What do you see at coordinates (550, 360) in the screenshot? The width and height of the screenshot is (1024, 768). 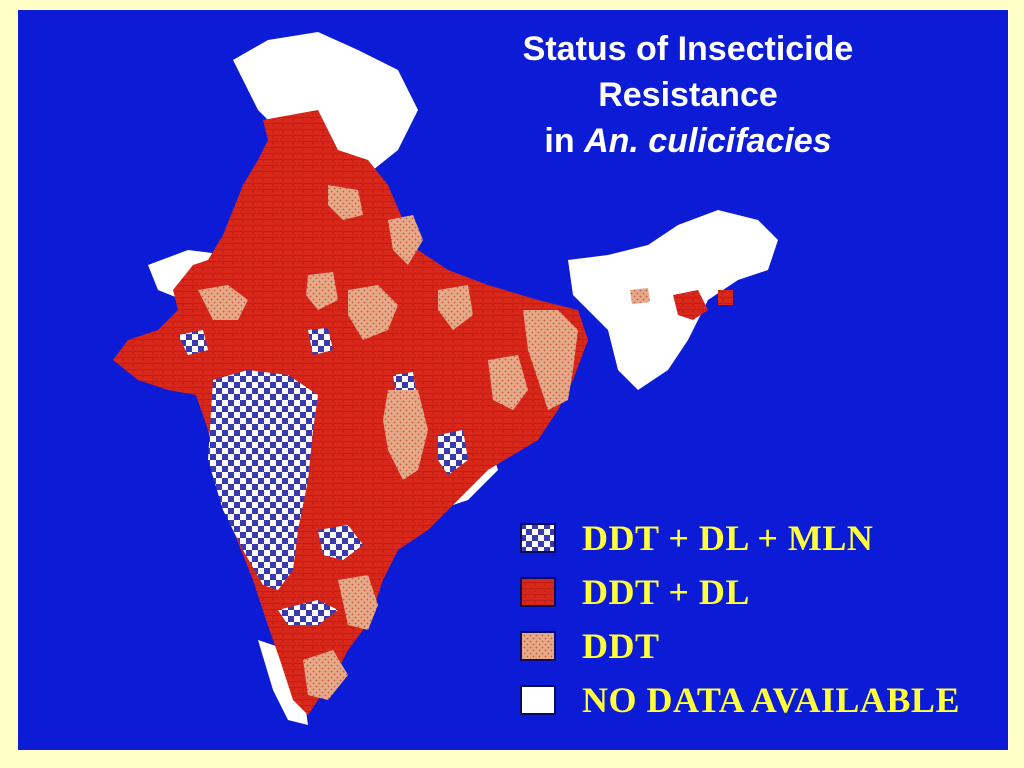 I see `map-region-ddt-northeast-plain` at bounding box center [550, 360].